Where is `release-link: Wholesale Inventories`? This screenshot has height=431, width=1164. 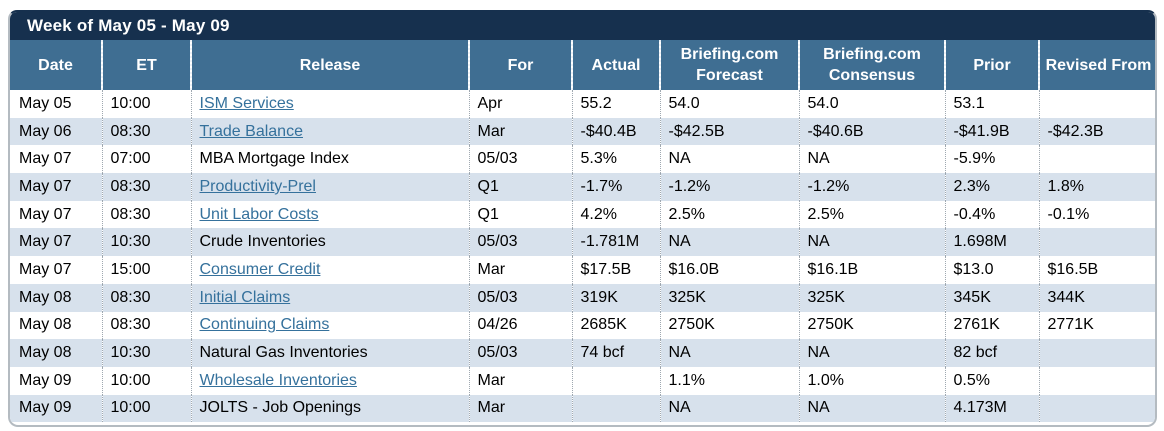
release-link: Wholesale Inventories is located at coordinates (278, 380).